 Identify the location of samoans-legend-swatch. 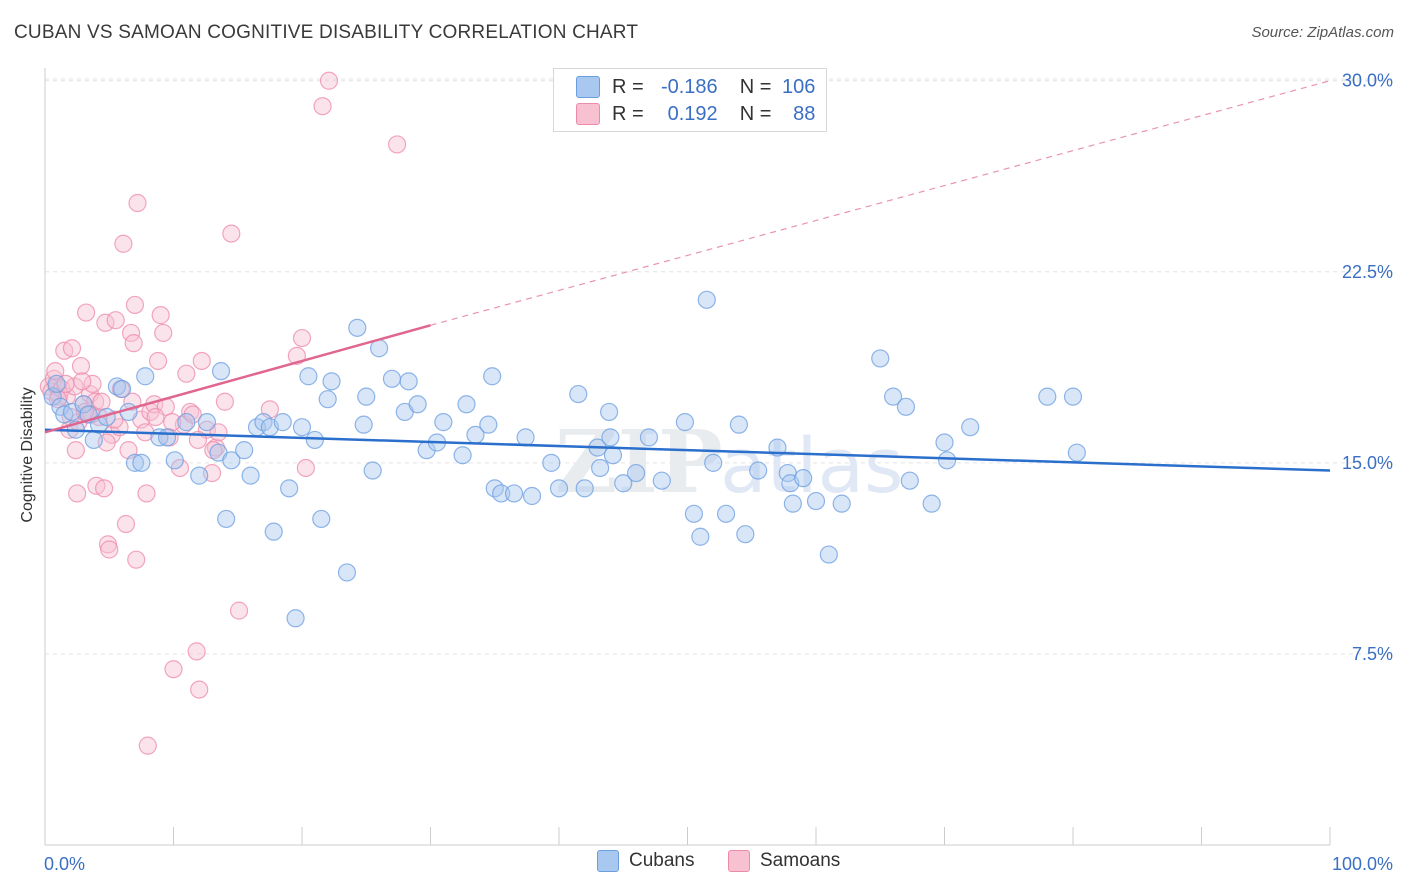
(739, 861).